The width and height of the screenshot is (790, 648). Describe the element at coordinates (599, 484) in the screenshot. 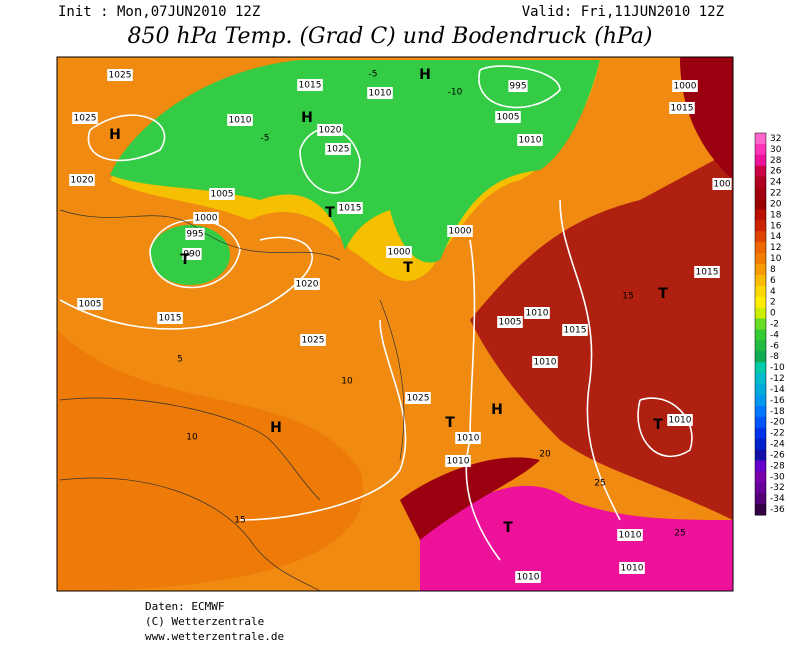

I see `contour-label: 25` at that location.